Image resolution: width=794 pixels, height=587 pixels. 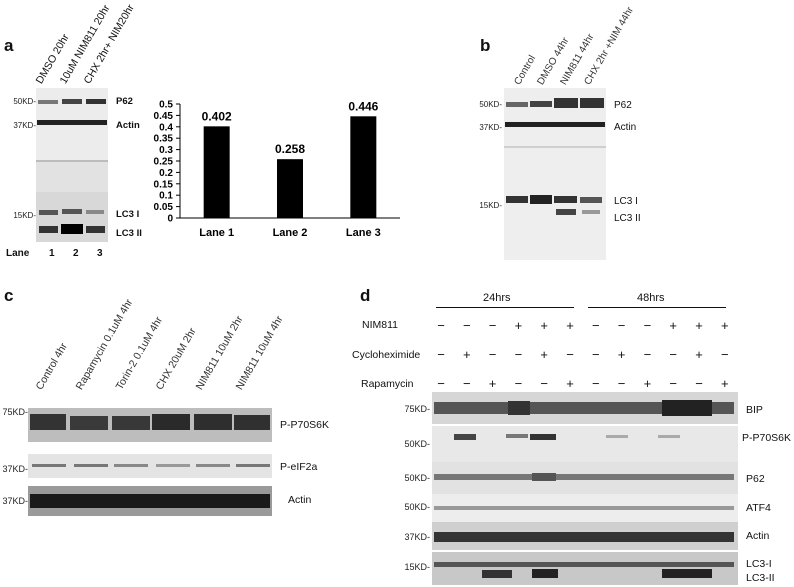 What do you see at coordinates (363, 233) in the screenshot?
I see `category-label: Lane 3` at bounding box center [363, 233].